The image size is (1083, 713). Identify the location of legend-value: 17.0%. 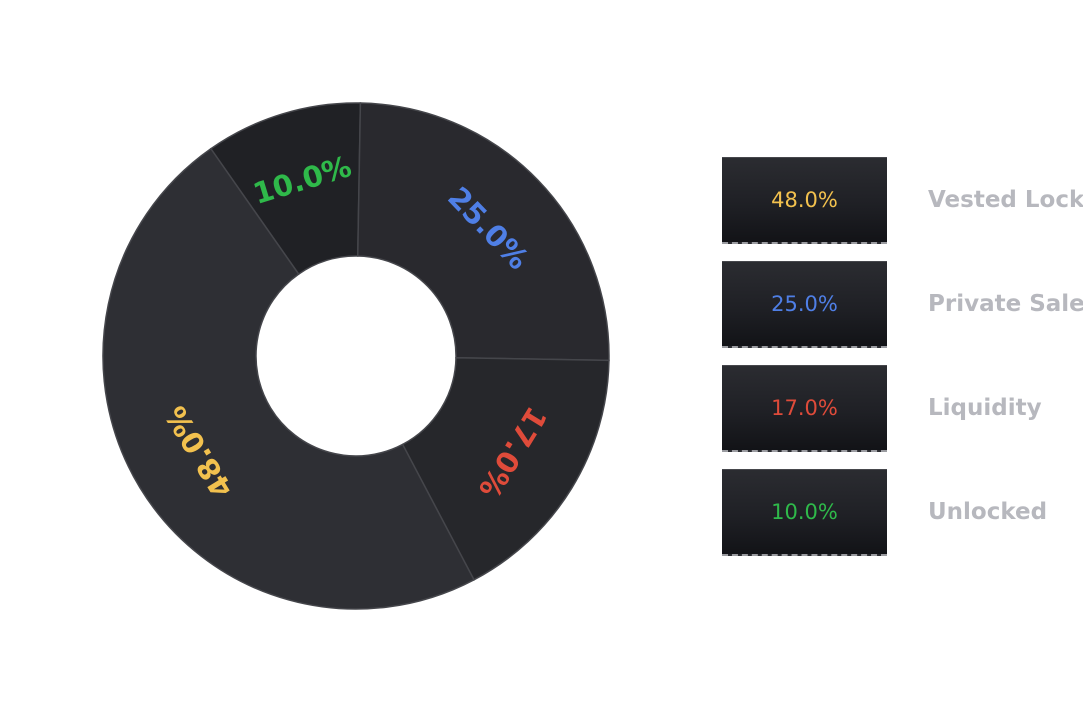
(804, 408).